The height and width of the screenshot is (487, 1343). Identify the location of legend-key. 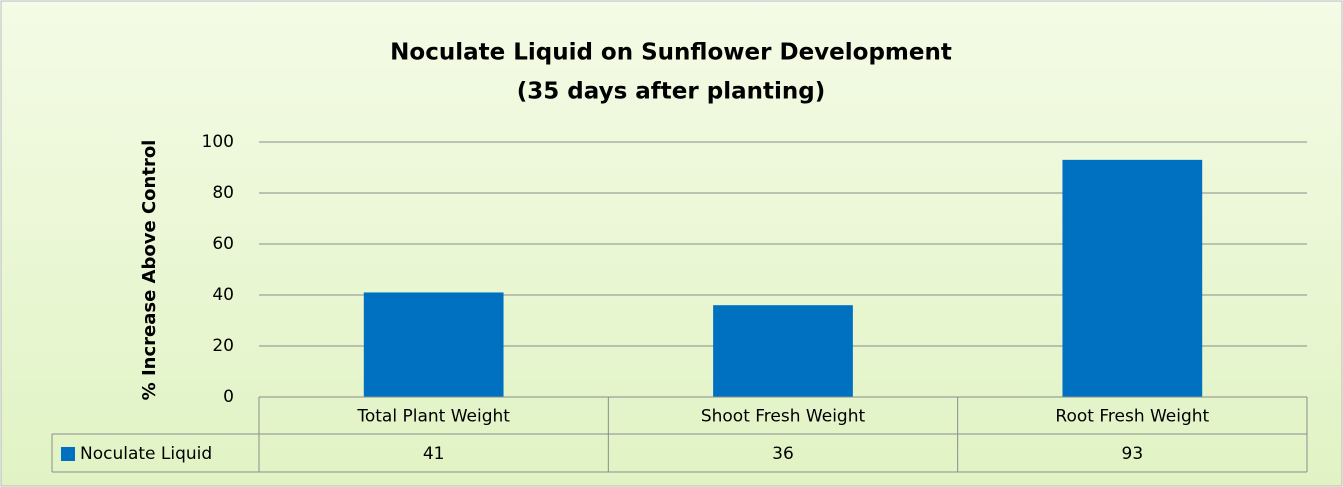
(68, 454).